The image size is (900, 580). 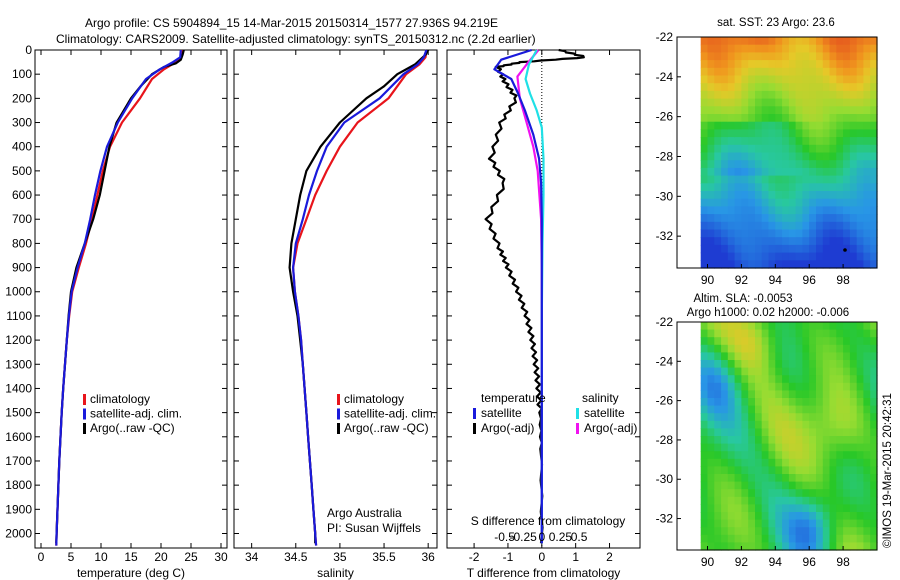 What do you see at coordinates (384, 557) in the screenshot?
I see `x-tick-label: 35.5` at bounding box center [384, 557].